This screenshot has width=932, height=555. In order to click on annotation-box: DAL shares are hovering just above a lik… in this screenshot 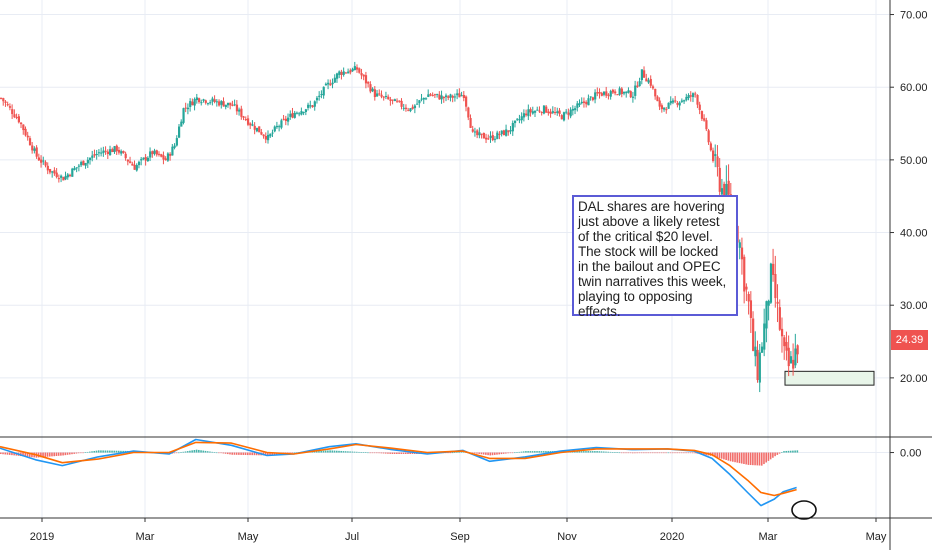, I will do `click(655, 257)`.